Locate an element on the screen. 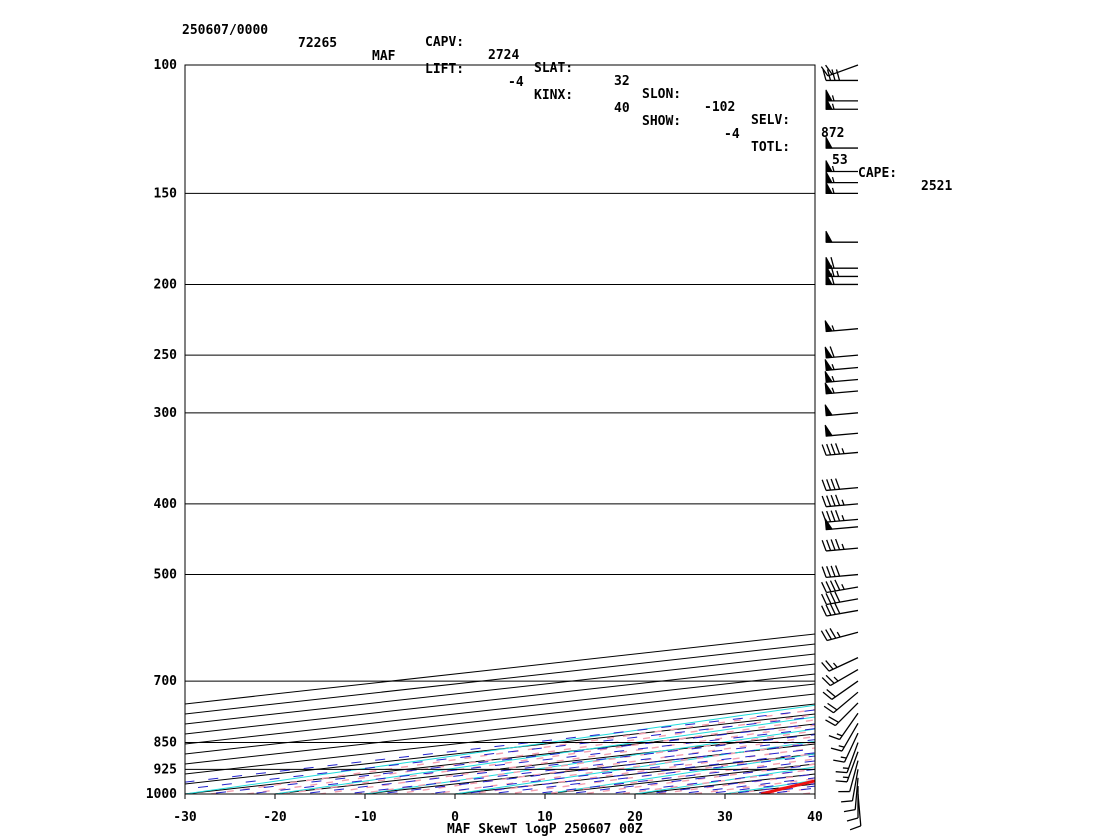 The image size is (1120, 840). y-tick-label: 150 is located at coordinates (166, 193).